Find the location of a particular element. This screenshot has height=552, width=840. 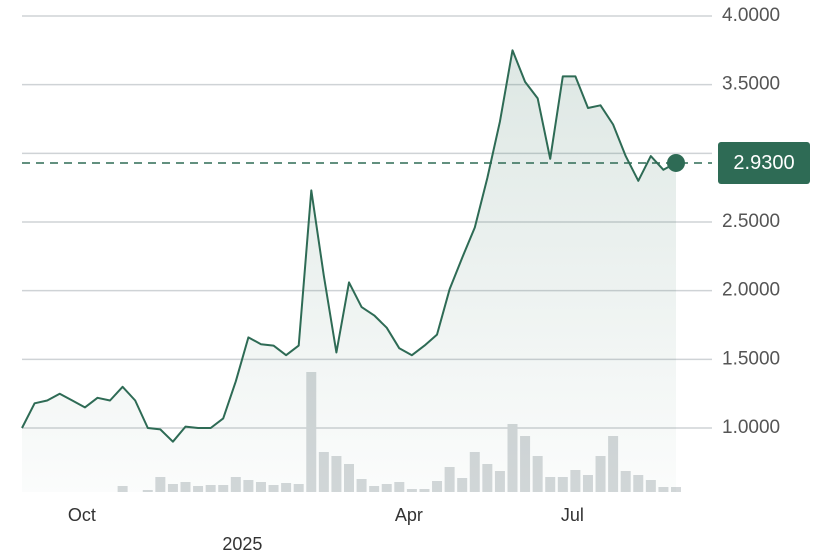

last-value-dot is located at coordinates (676, 162).